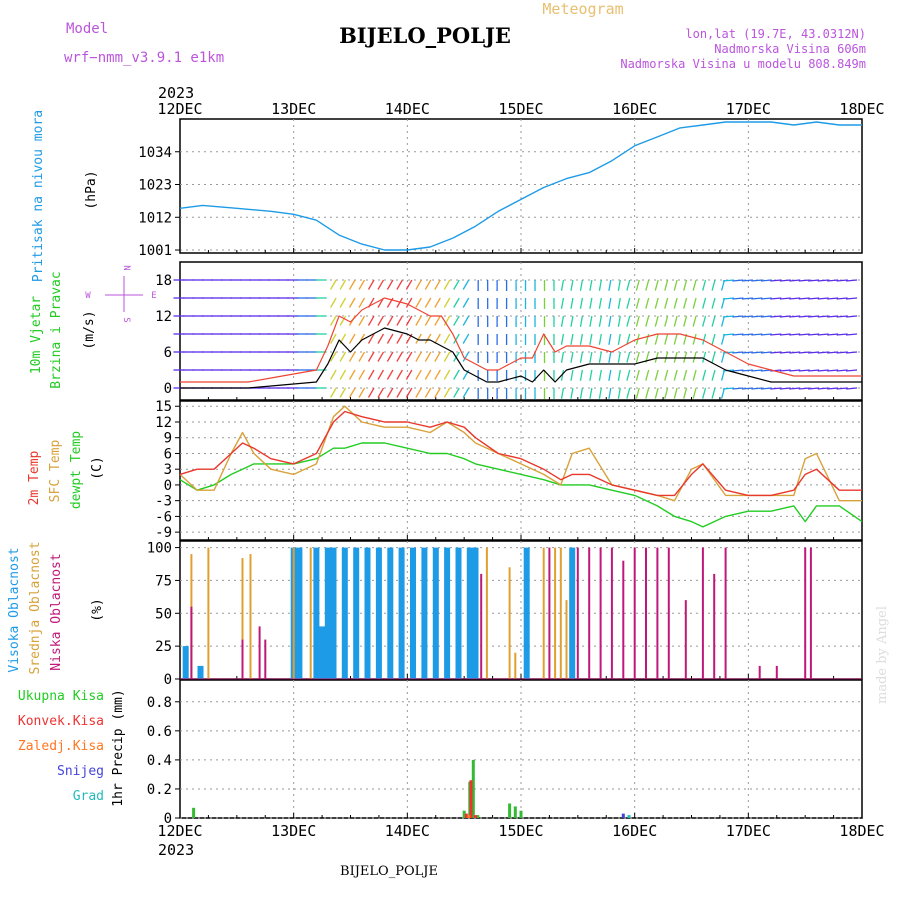  I want to click on x-tick-label-top: 12DEC, so click(179, 109).